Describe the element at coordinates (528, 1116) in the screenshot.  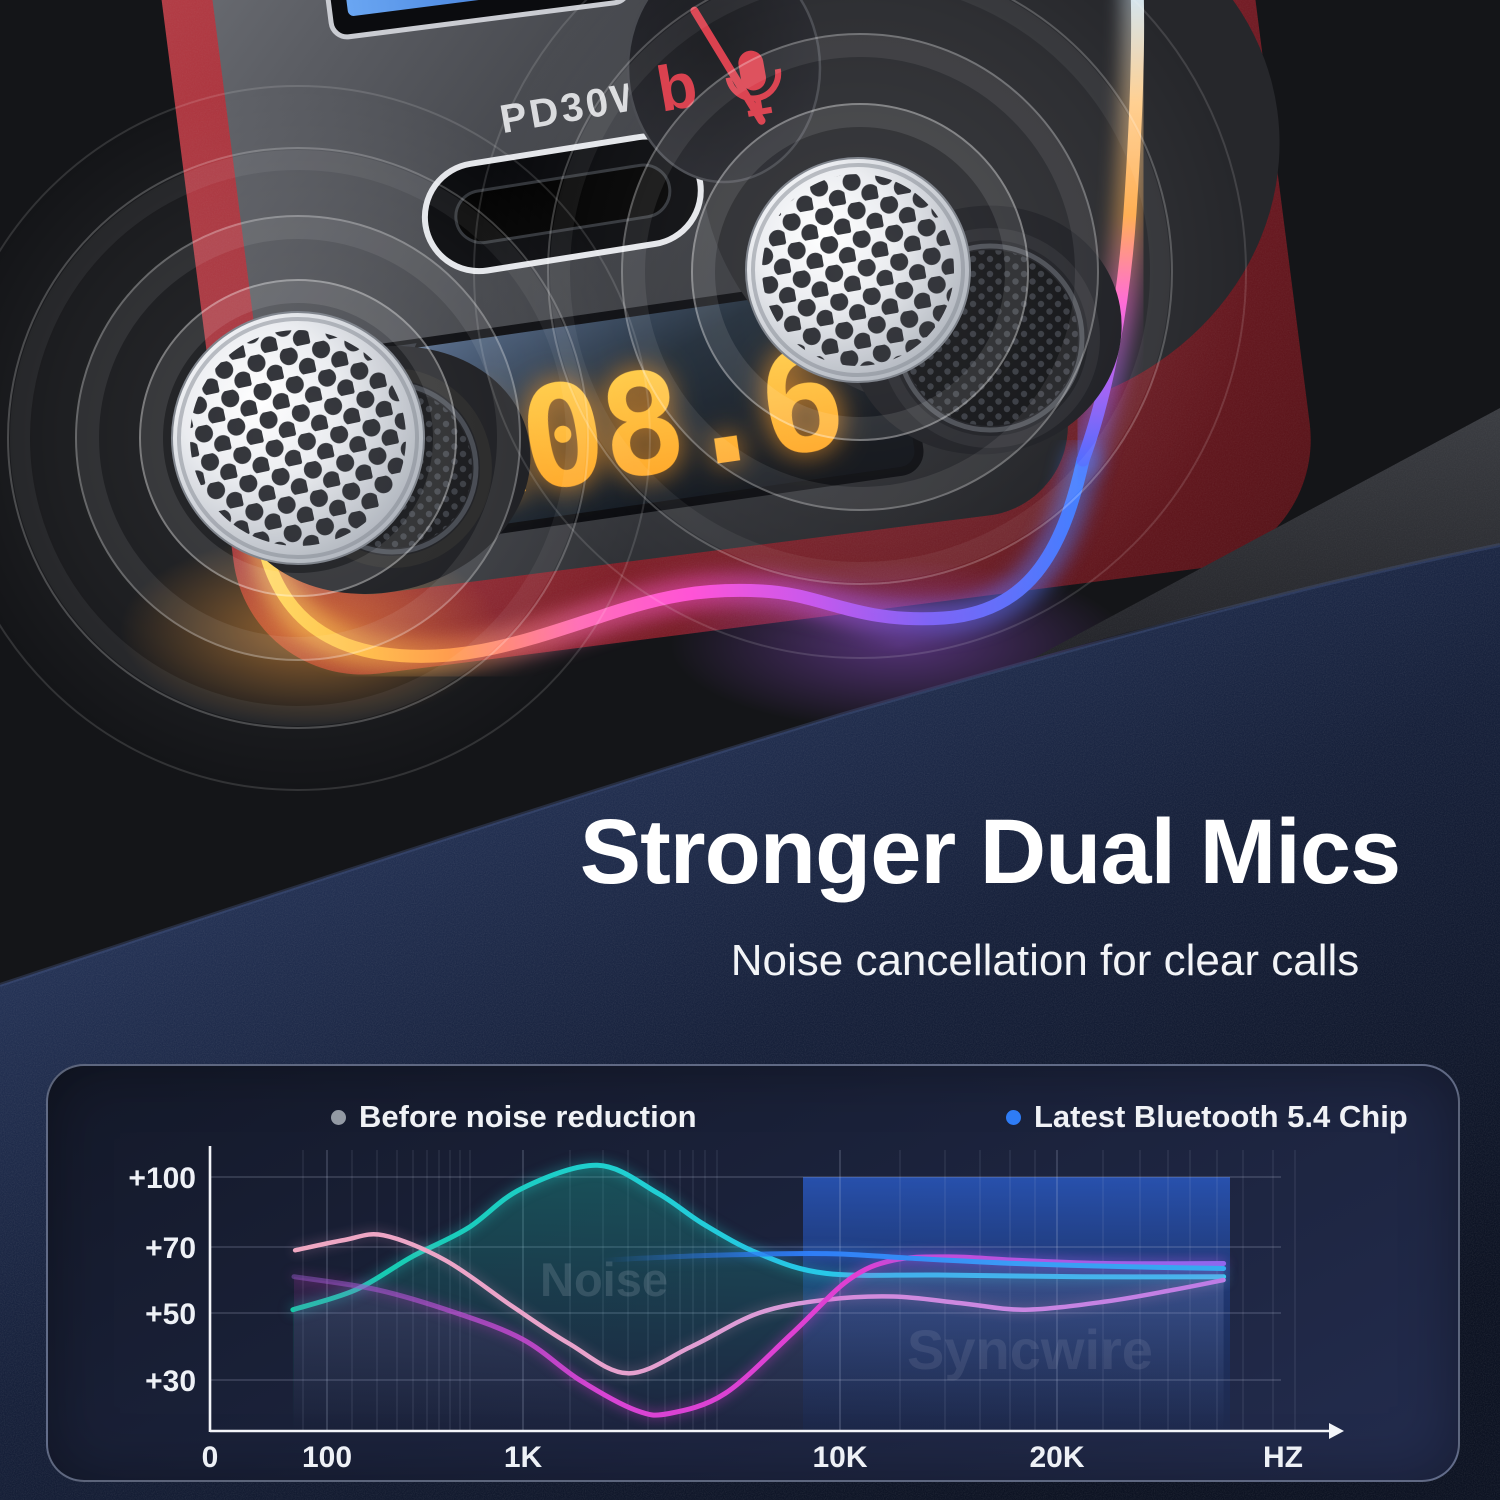
I see `legend-label: Before noise reduction` at that location.